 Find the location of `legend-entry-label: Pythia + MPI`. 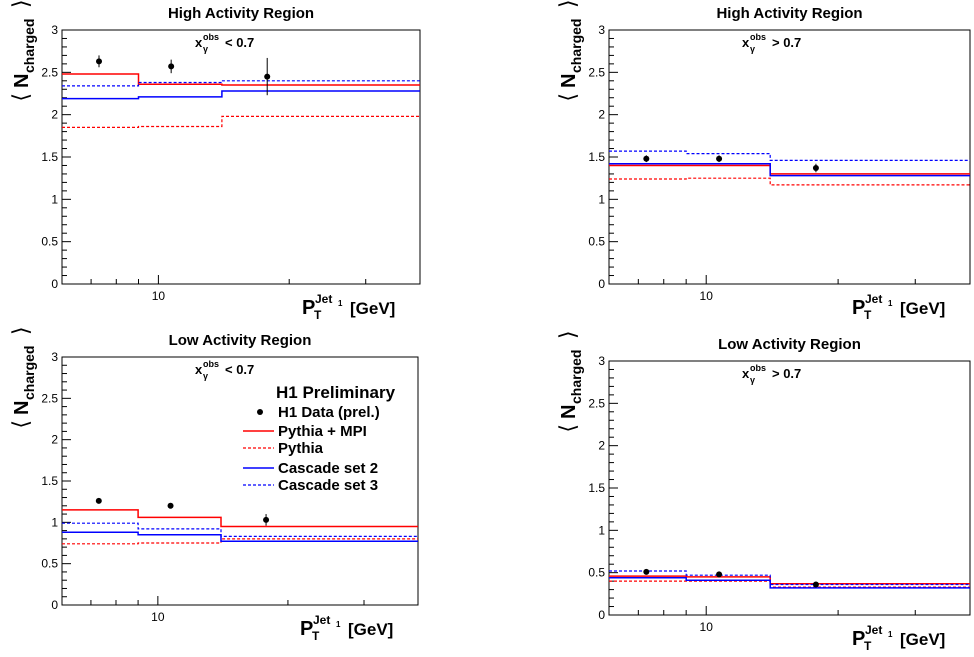

legend-entry-label: Pythia + MPI is located at coordinates (322, 431).